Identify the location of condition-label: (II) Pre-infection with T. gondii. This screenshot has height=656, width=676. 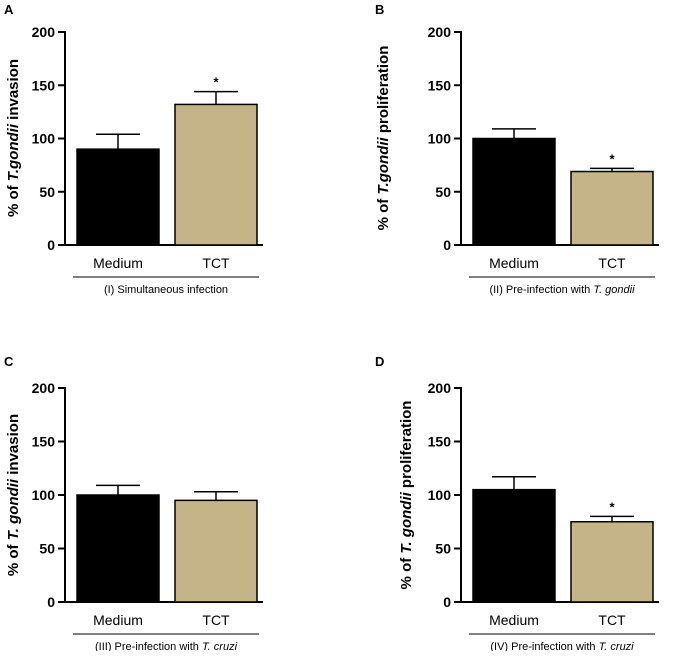
(562, 290).